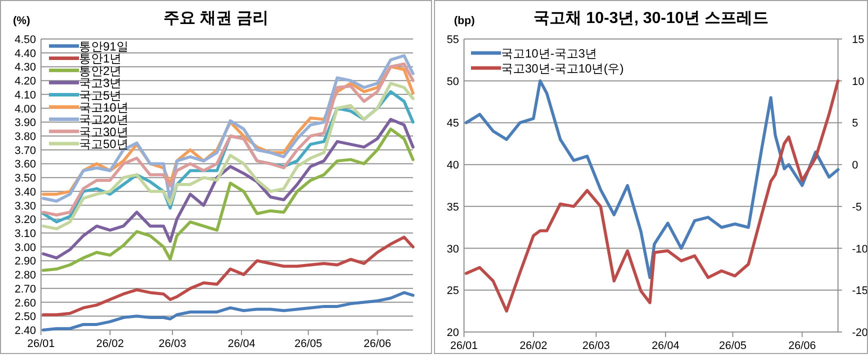 The height and width of the screenshot is (356, 868). I want to click on y-tick-label: 30, so click(452, 249).